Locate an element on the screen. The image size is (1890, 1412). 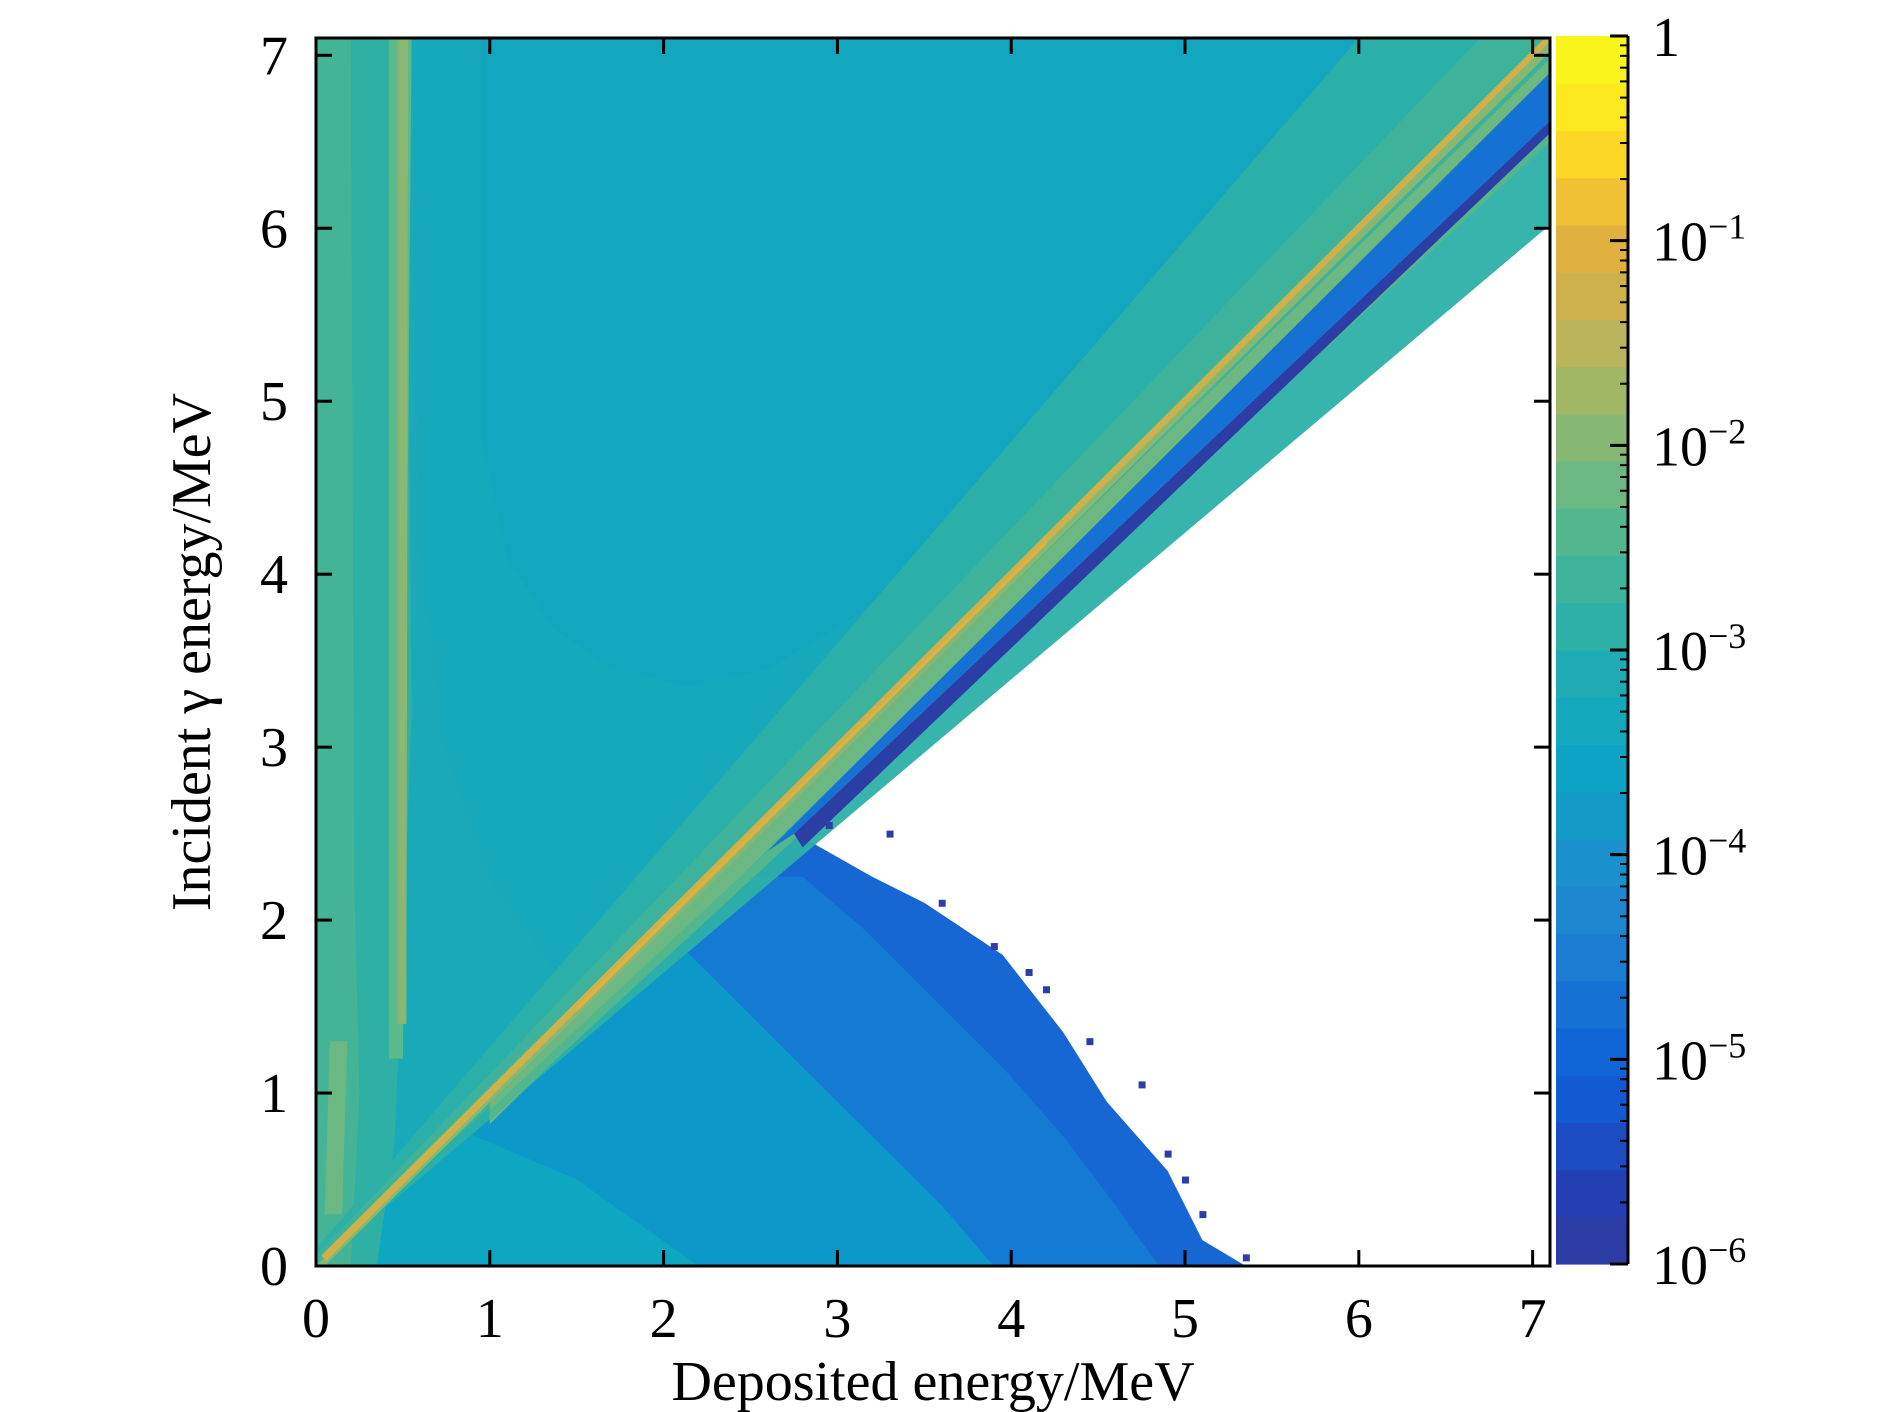
y-tick-label: 7 is located at coordinates (274, 56).